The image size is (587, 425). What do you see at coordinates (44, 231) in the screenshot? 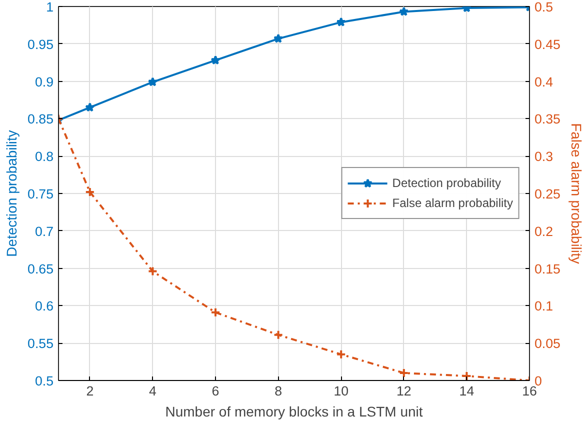
I see `y-tick-label: 0.7` at bounding box center [44, 231].